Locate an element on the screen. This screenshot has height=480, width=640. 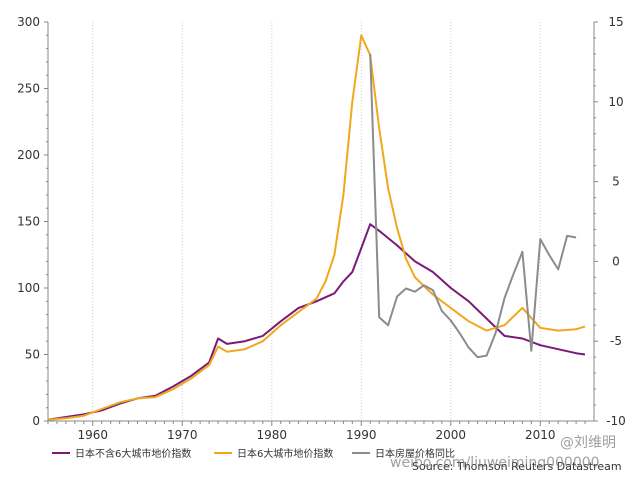
left-tick-label: 100 is located at coordinates (28, 288).